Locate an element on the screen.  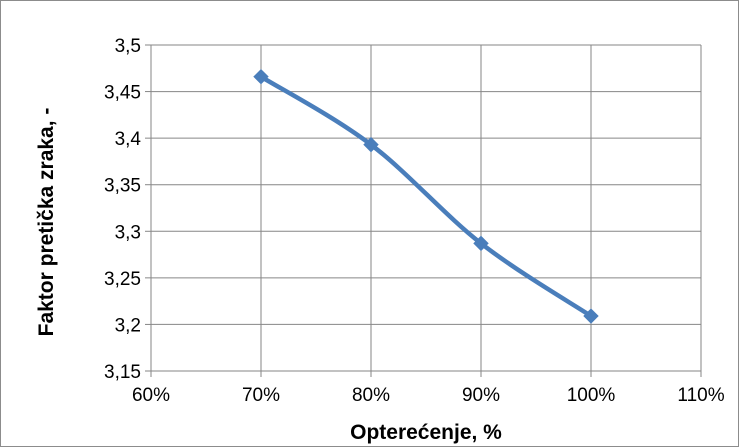
x-tick-labels: 60% 70% 80% 90% 100% 110% is located at coordinates (428, 395).